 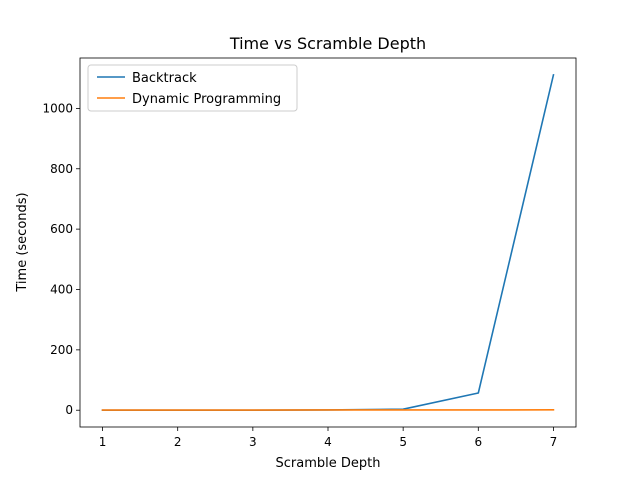 What do you see at coordinates (61, 229) in the screenshot?
I see `y-tick-label: 600` at bounding box center [61, 229].